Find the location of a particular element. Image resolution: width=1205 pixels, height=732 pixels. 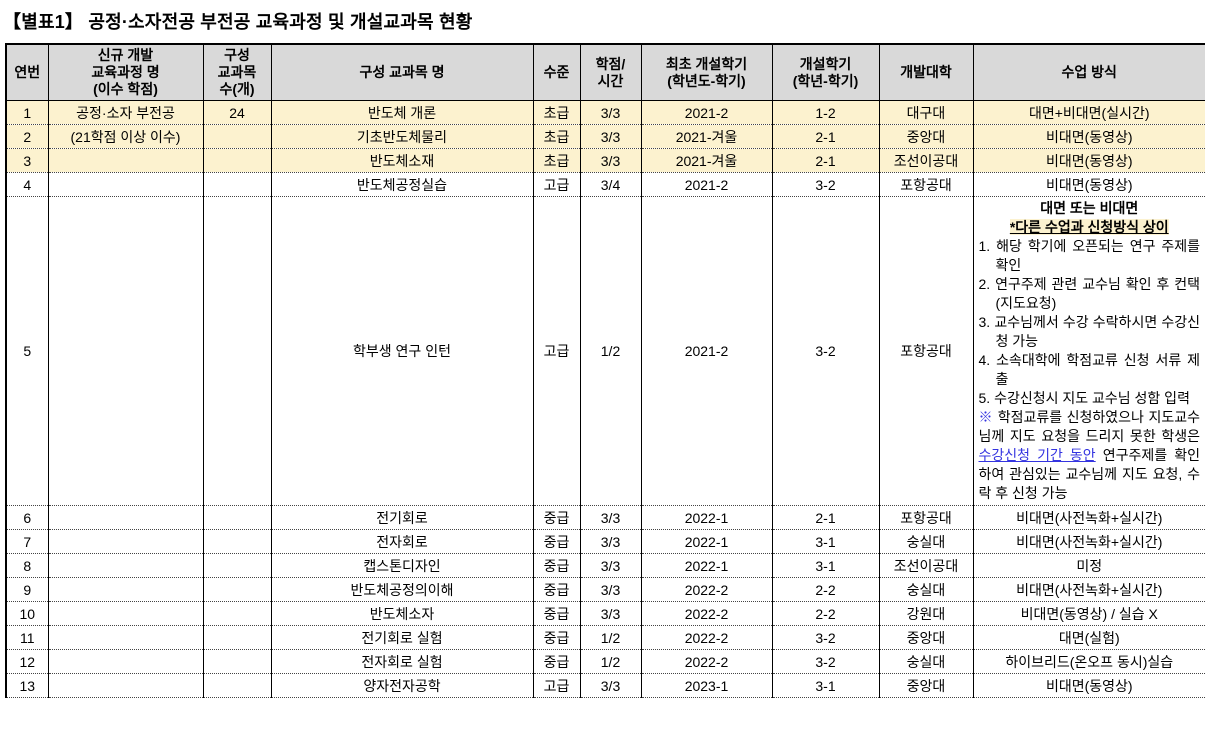

header-program-name: 신규 개발 교육과정 명 (이수 학점) is located at coordinates (125, 72).